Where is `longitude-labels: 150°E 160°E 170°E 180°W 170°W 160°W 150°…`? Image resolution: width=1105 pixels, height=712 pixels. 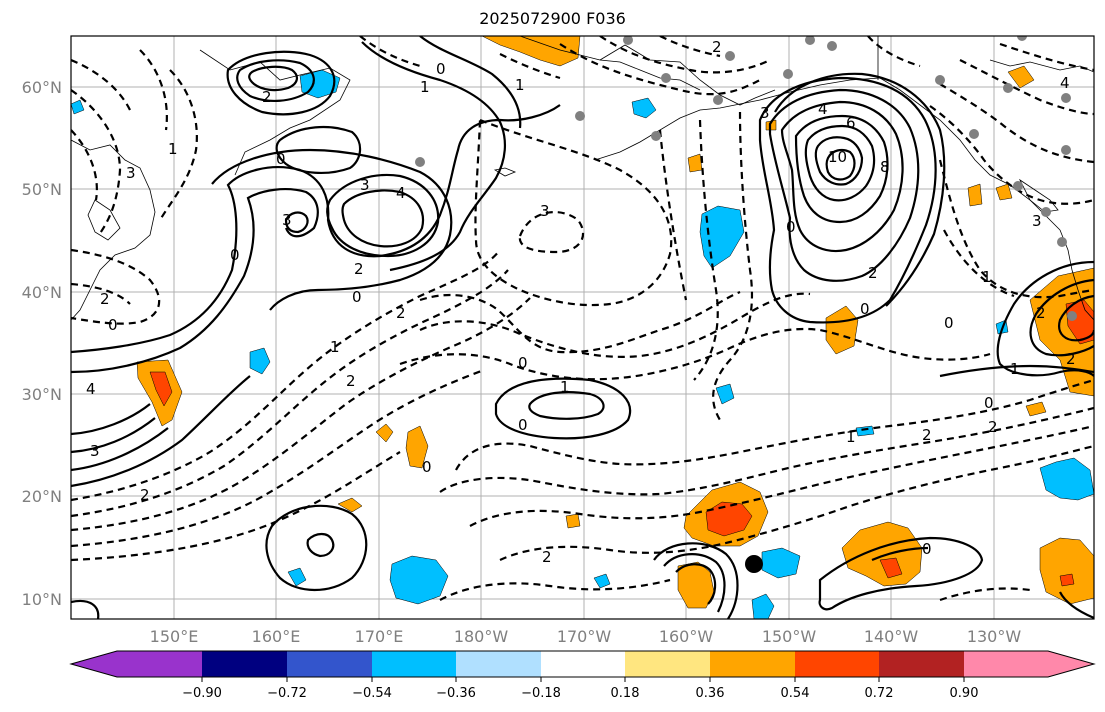 longitude-labels: 150°E 160°E 170°E 180°W 170°W 160°W 150°… is located at coordinates (586, 636).